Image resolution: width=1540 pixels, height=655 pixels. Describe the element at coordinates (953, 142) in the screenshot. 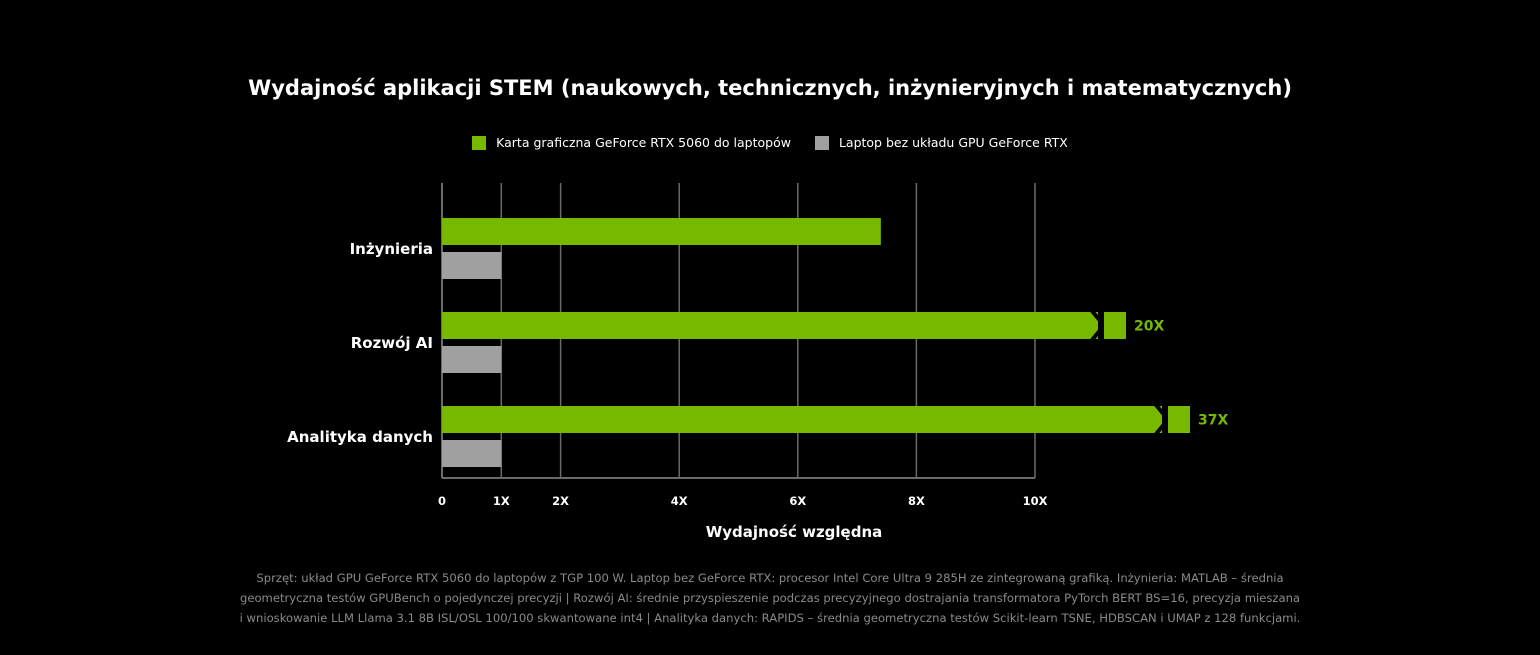

I see `legend-label-no-rtx: Laptop bez układu GPU GeForce RTX` at that location.